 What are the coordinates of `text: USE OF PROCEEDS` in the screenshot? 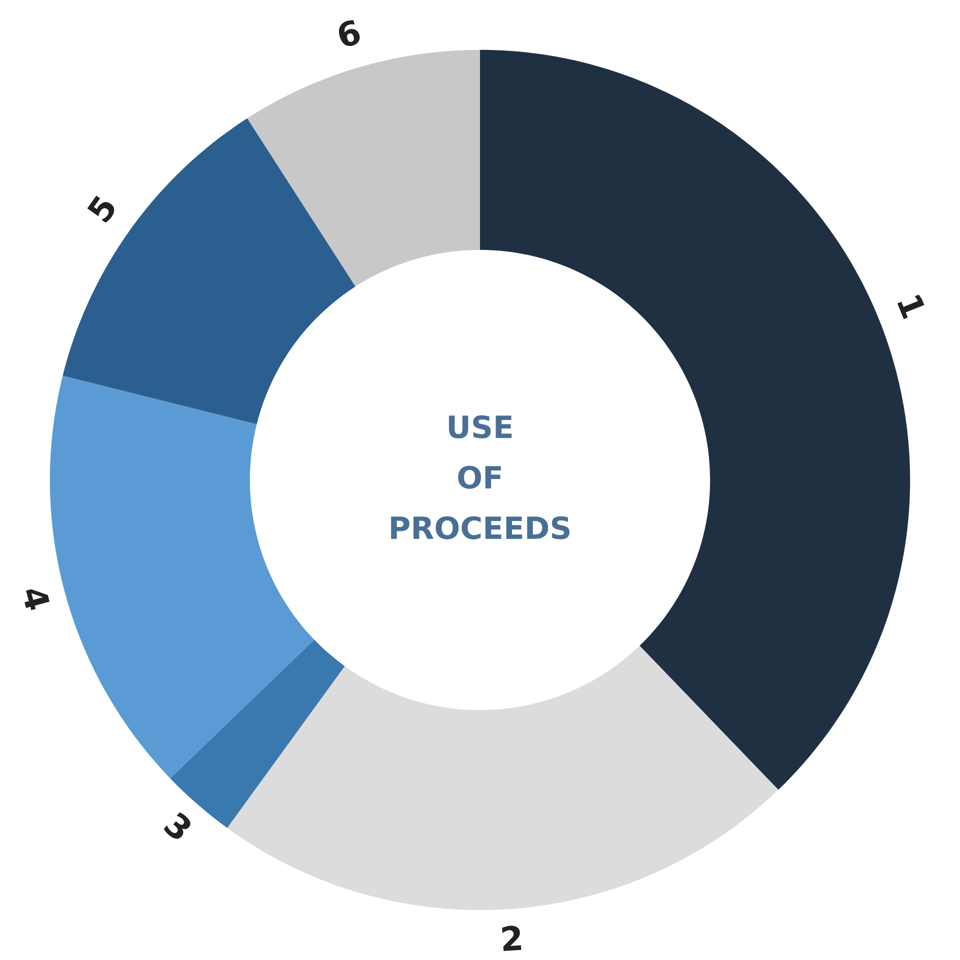 It's located at (480, 477).